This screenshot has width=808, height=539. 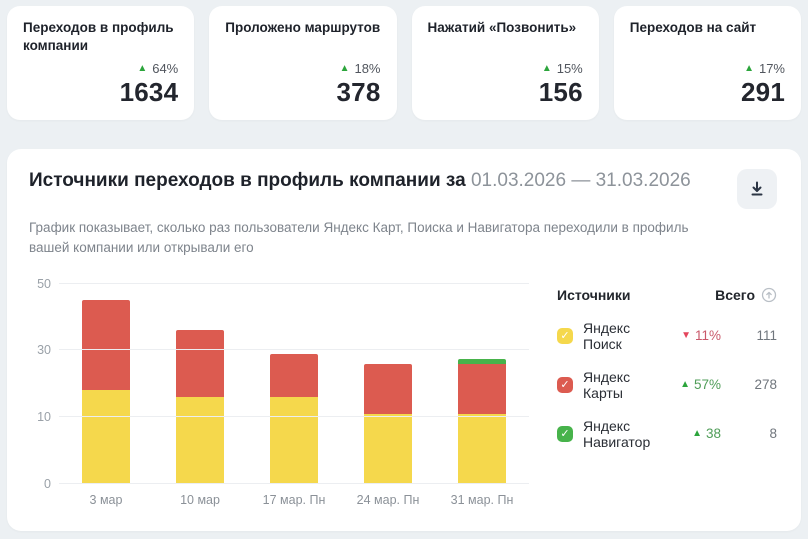 What do you see at coordinates (607, 384) in the screenshot?
I see `legend-label: Яндекс Карты` at bounding box center [607, 384].